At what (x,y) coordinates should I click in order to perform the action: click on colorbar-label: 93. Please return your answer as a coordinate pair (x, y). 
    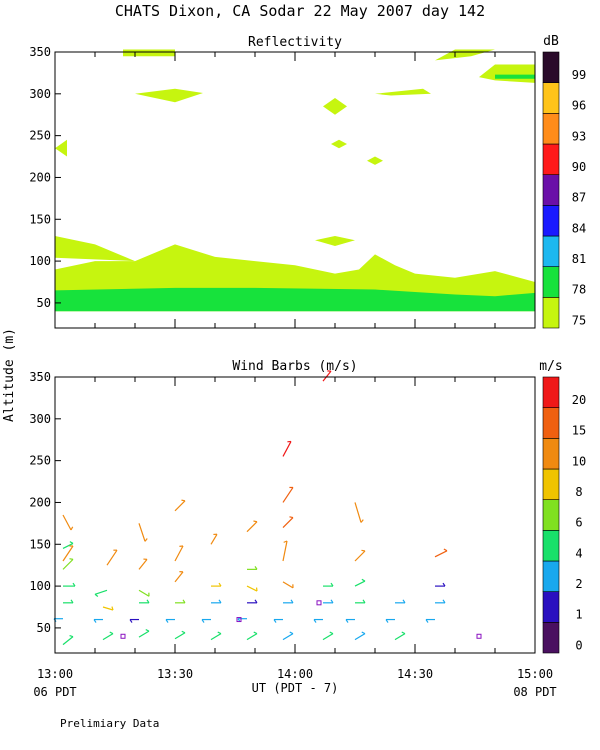
    Looking at the image, I should click on (579, 136).